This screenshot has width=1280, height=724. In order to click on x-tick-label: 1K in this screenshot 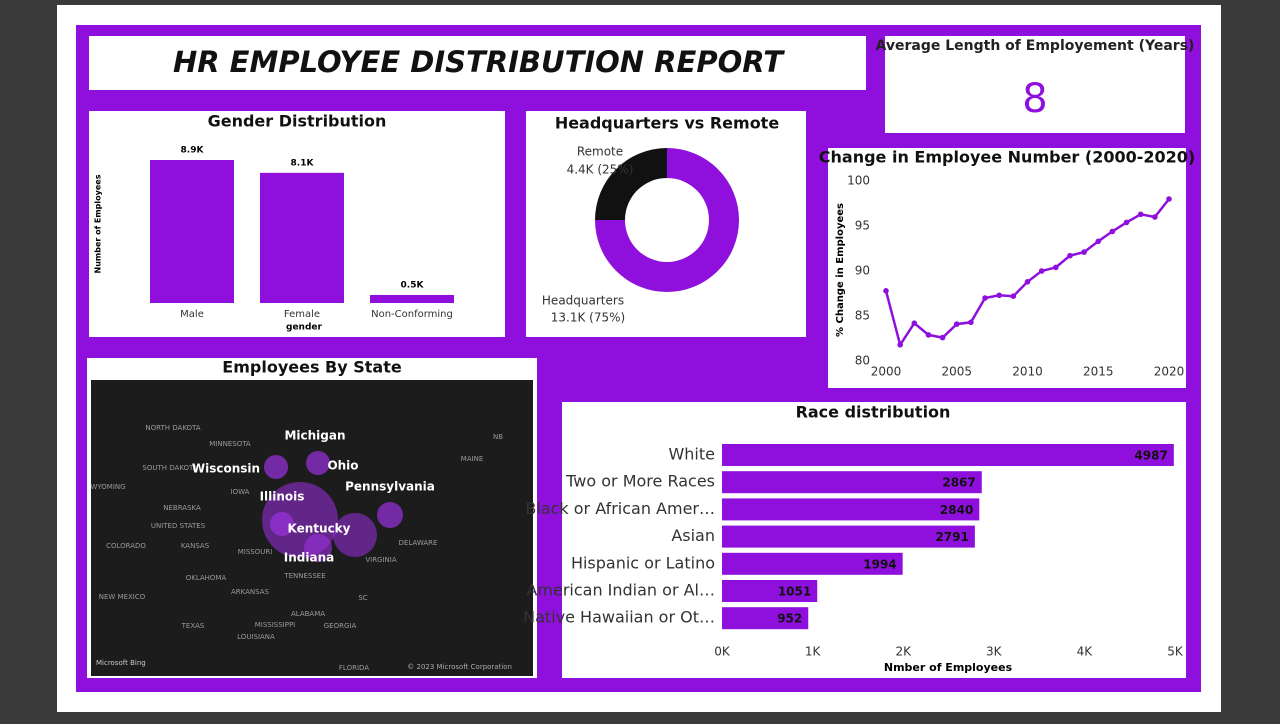, I will do `click(813, 652)`.